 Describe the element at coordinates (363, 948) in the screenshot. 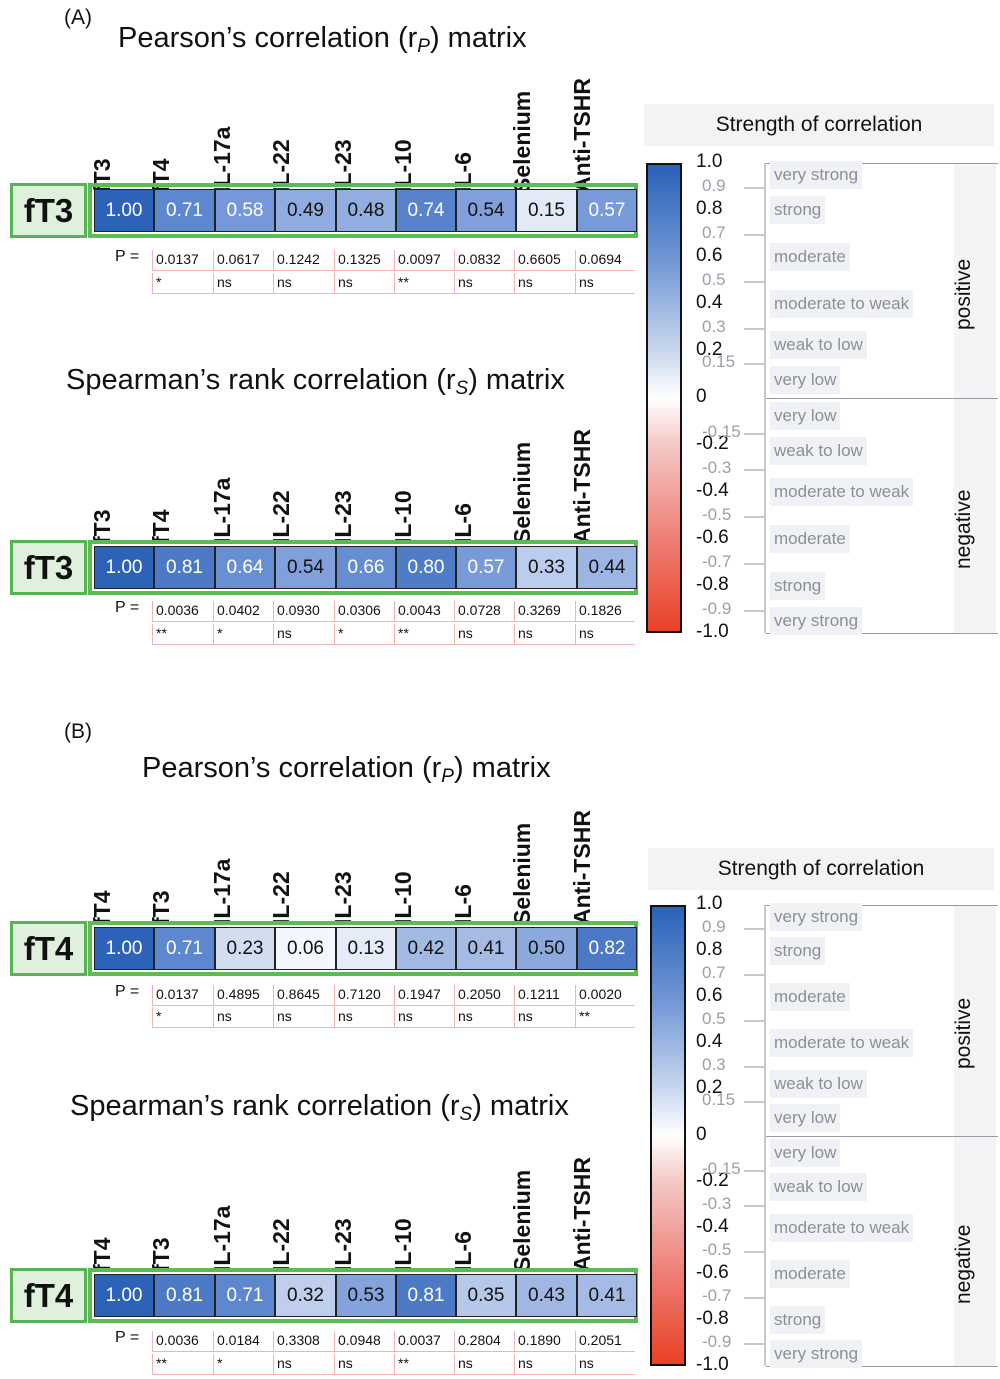

I see `matrix-row: 1.00 0.71 0.23 0.06 0.13 0.42 0.41 0.50 0.82` at that location.